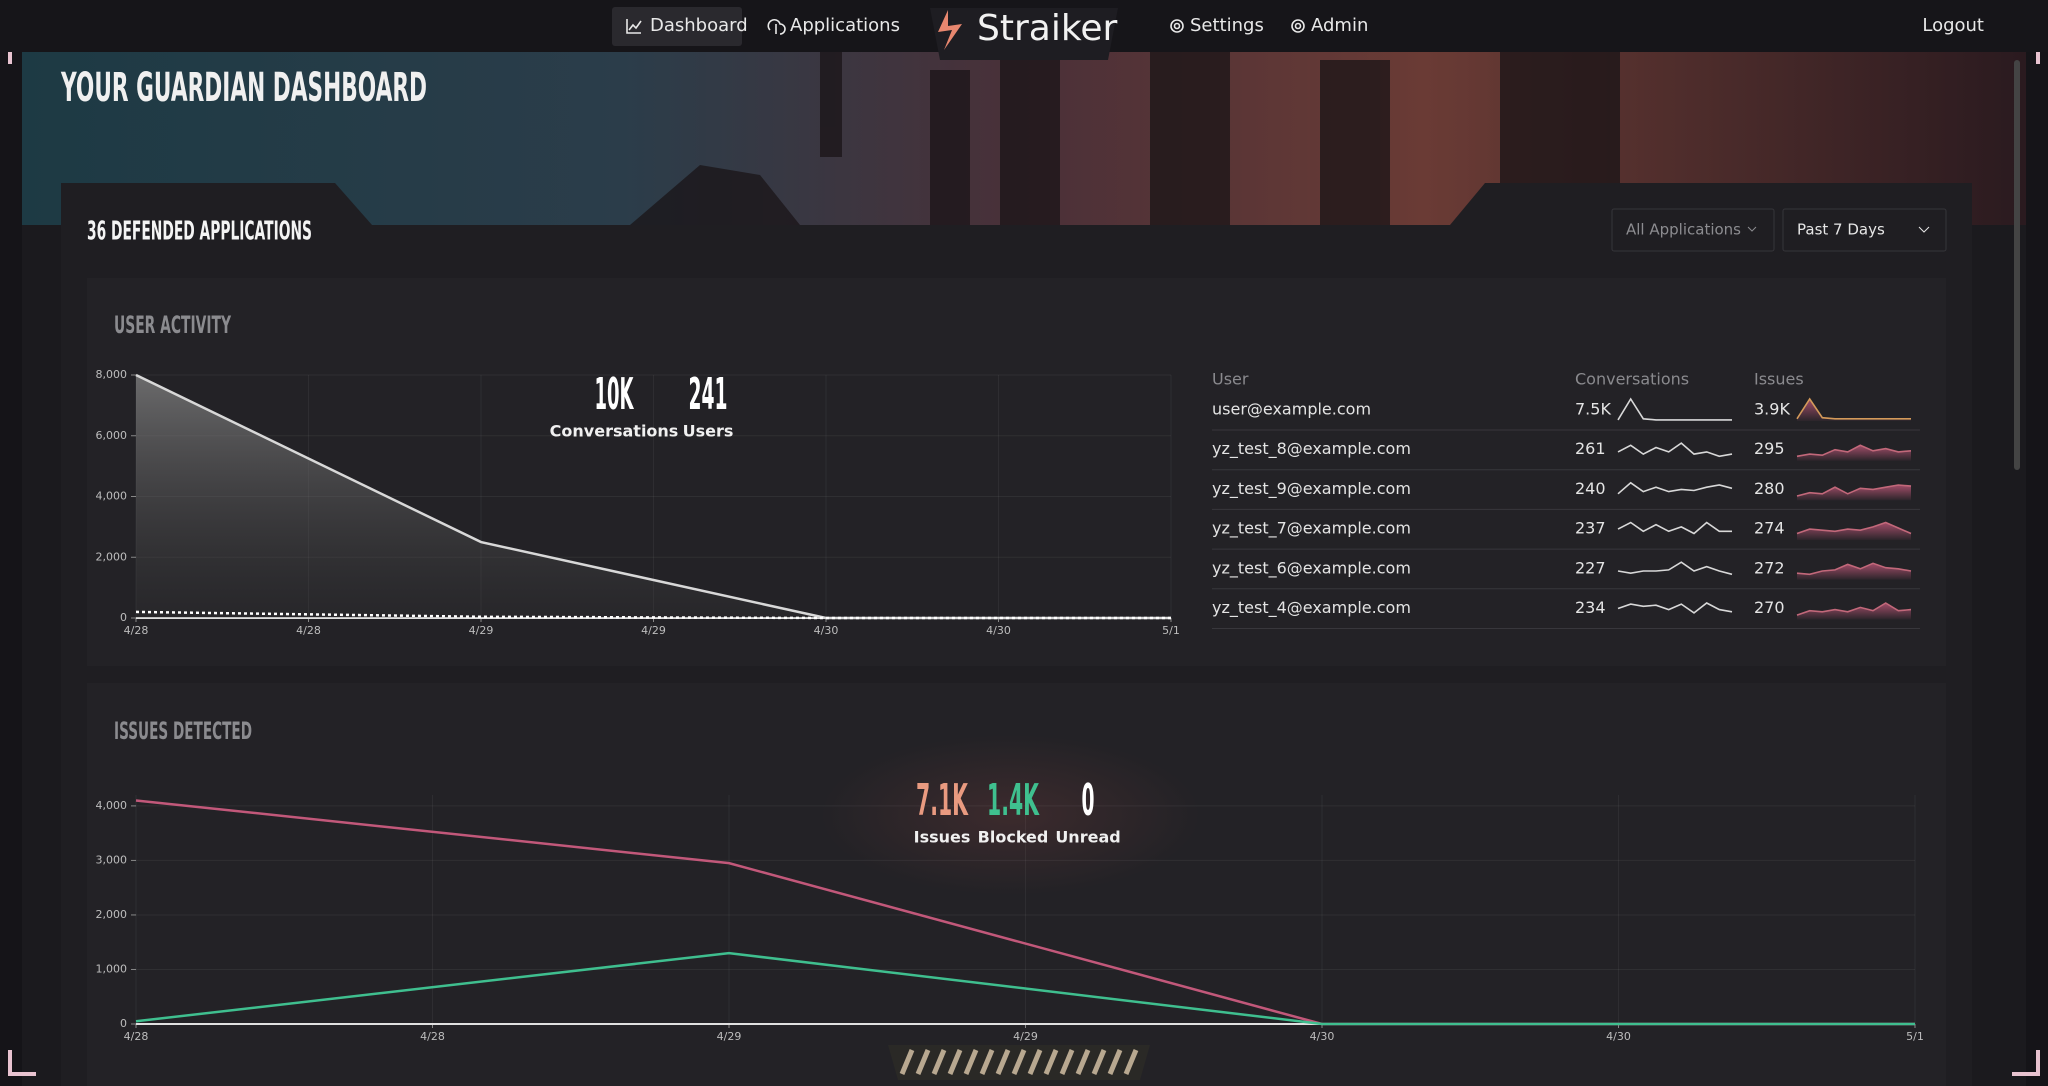 The height and width of the screenshot is (1086, 2048). What do you see at coordinates (1841, 230) in the screenshot?
I see `filter-label: Past 7 Days` at bounding box center [1841, 230].